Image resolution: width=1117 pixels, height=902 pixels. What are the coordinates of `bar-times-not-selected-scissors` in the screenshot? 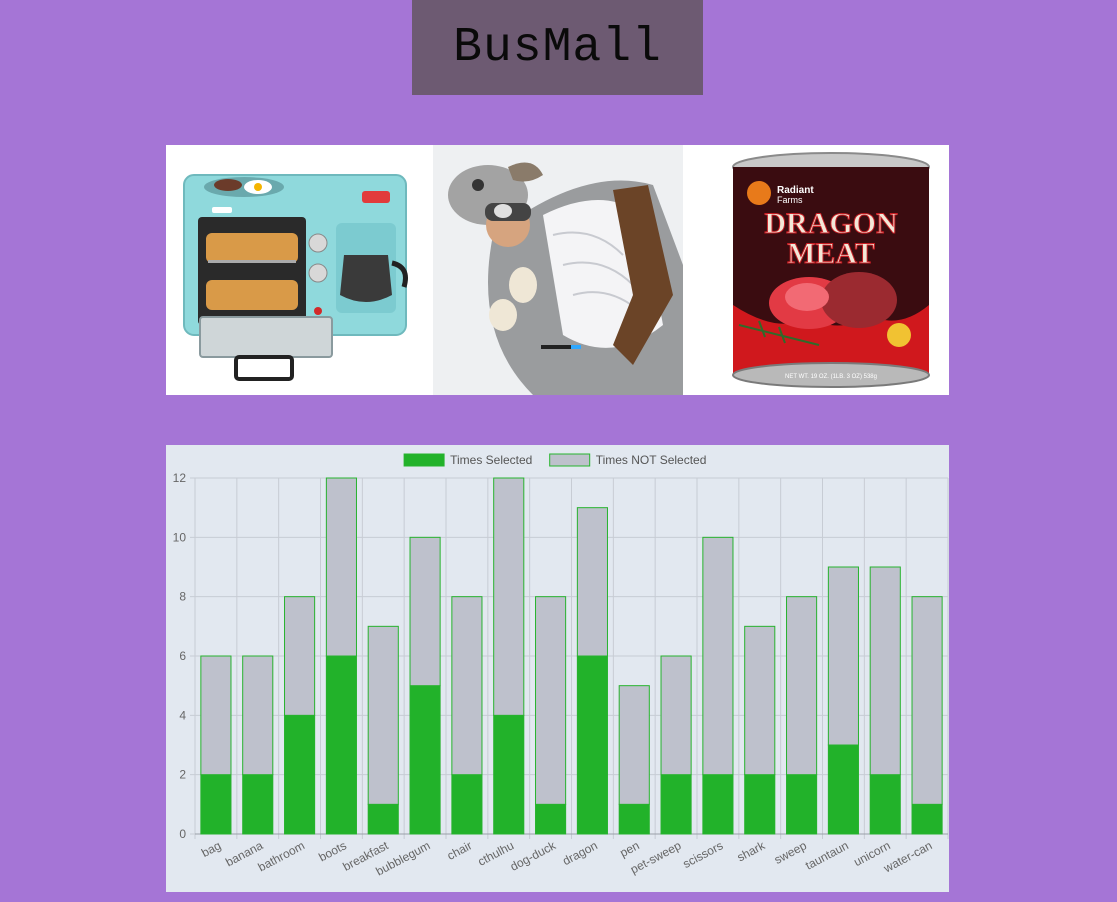 It's located at (718, 656).